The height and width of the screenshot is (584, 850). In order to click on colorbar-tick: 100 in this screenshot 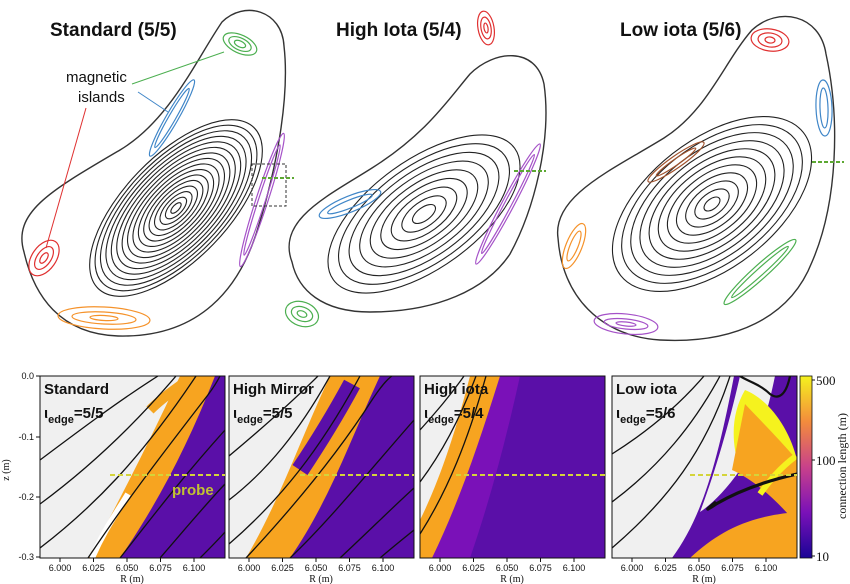, I will do `click(826, 460)`.